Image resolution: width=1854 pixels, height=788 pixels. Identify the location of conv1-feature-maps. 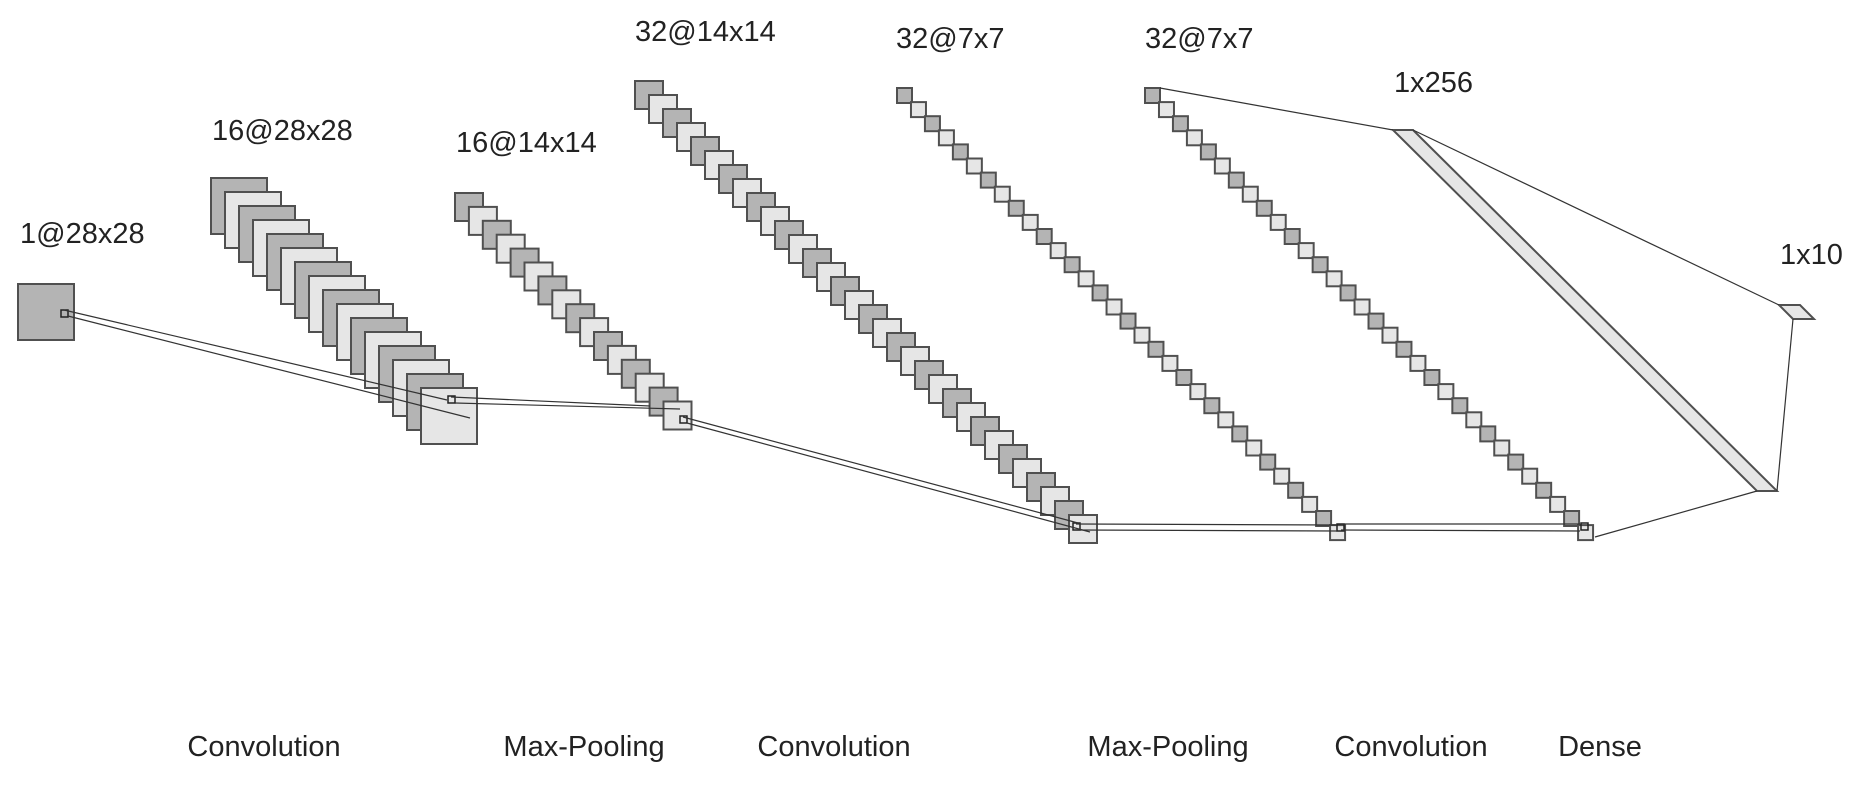
(344, 311).